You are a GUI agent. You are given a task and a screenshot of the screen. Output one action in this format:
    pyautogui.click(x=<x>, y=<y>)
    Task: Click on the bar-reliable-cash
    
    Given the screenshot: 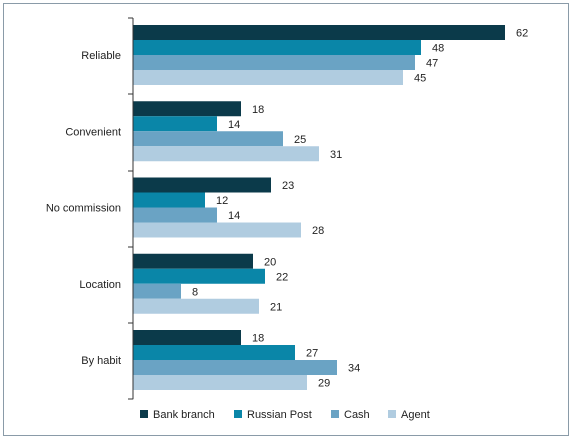 What is the action you would take?
    pyautogui.click(x=274, y=62)
    